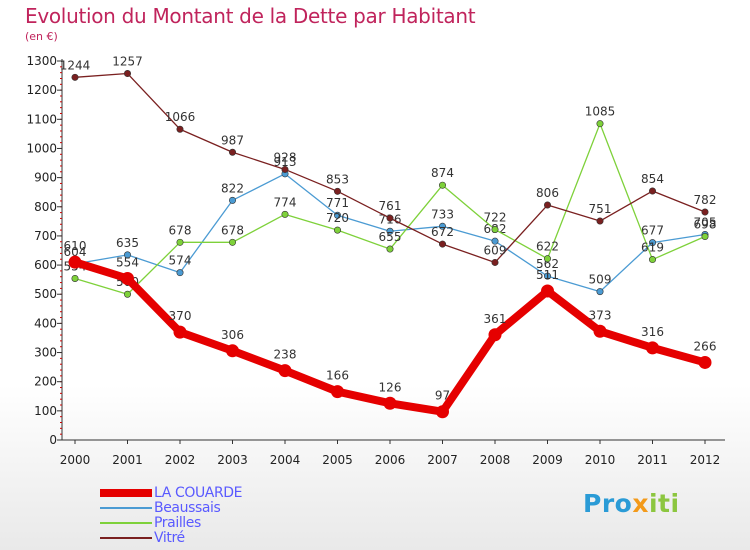  Describe the element at coordinates (337, 460) in the screenshot. I see `x-tick-label: 2005` at that location.